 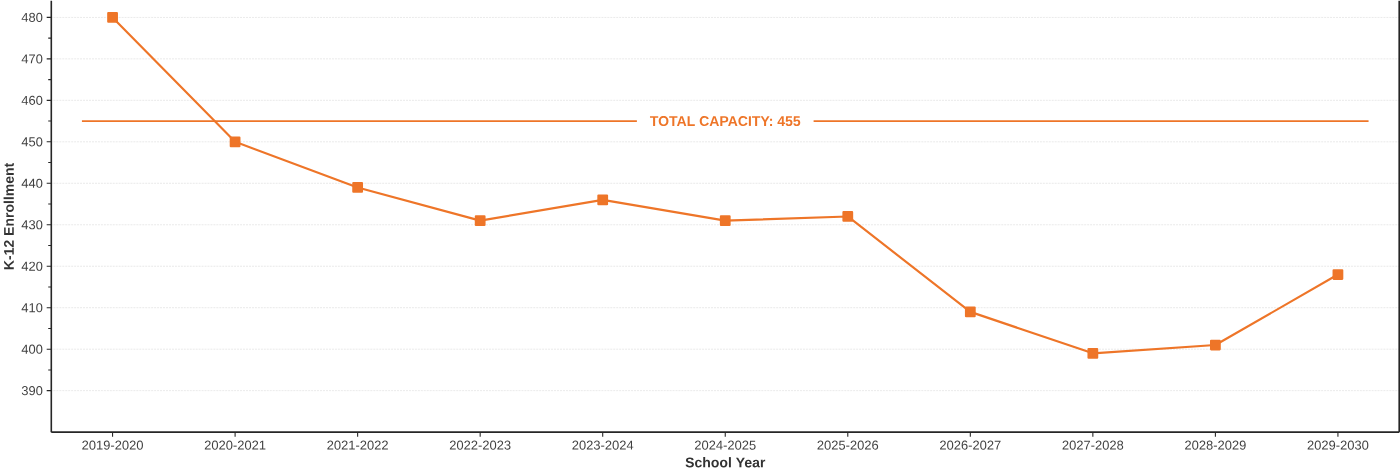 What do you see at coordinates (725, 445) in the screenshot?
I see `x-tick-label: 2024-2025` at bounding box center [725, 445].